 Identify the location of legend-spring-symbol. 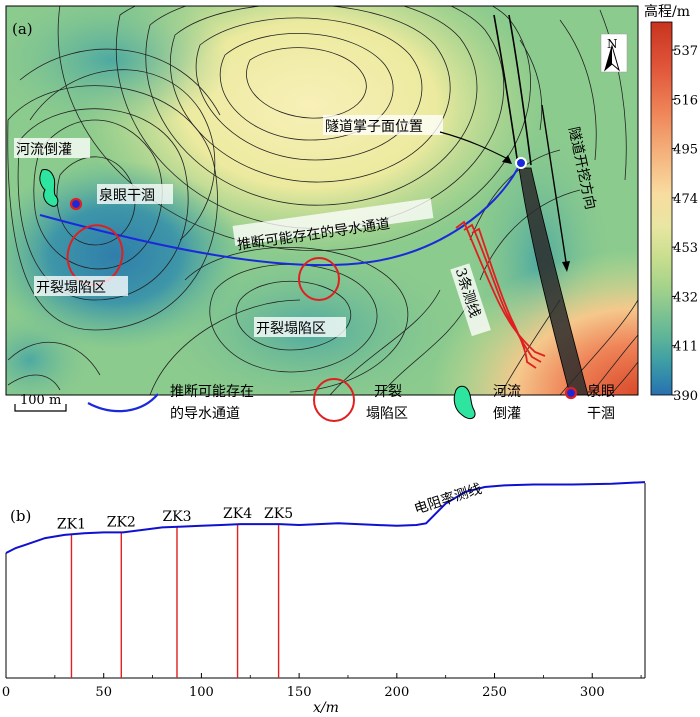
(571, 393).